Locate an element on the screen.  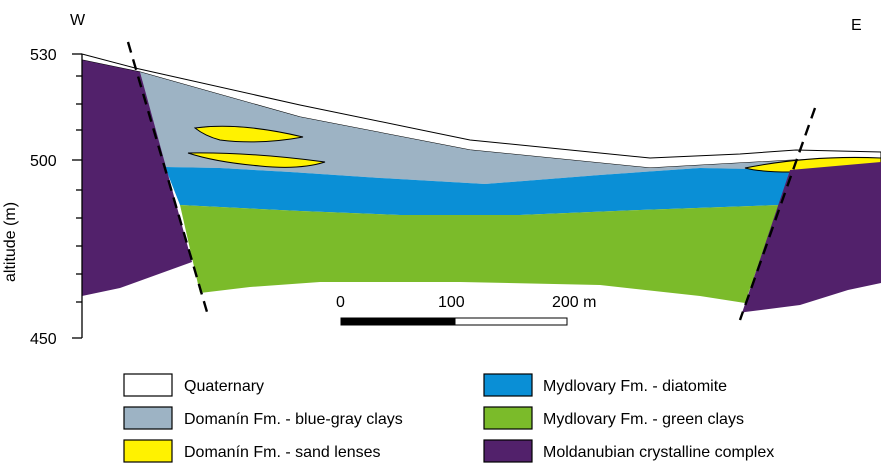
legend-swatch-crystalline is located at coordinates (508, 451).